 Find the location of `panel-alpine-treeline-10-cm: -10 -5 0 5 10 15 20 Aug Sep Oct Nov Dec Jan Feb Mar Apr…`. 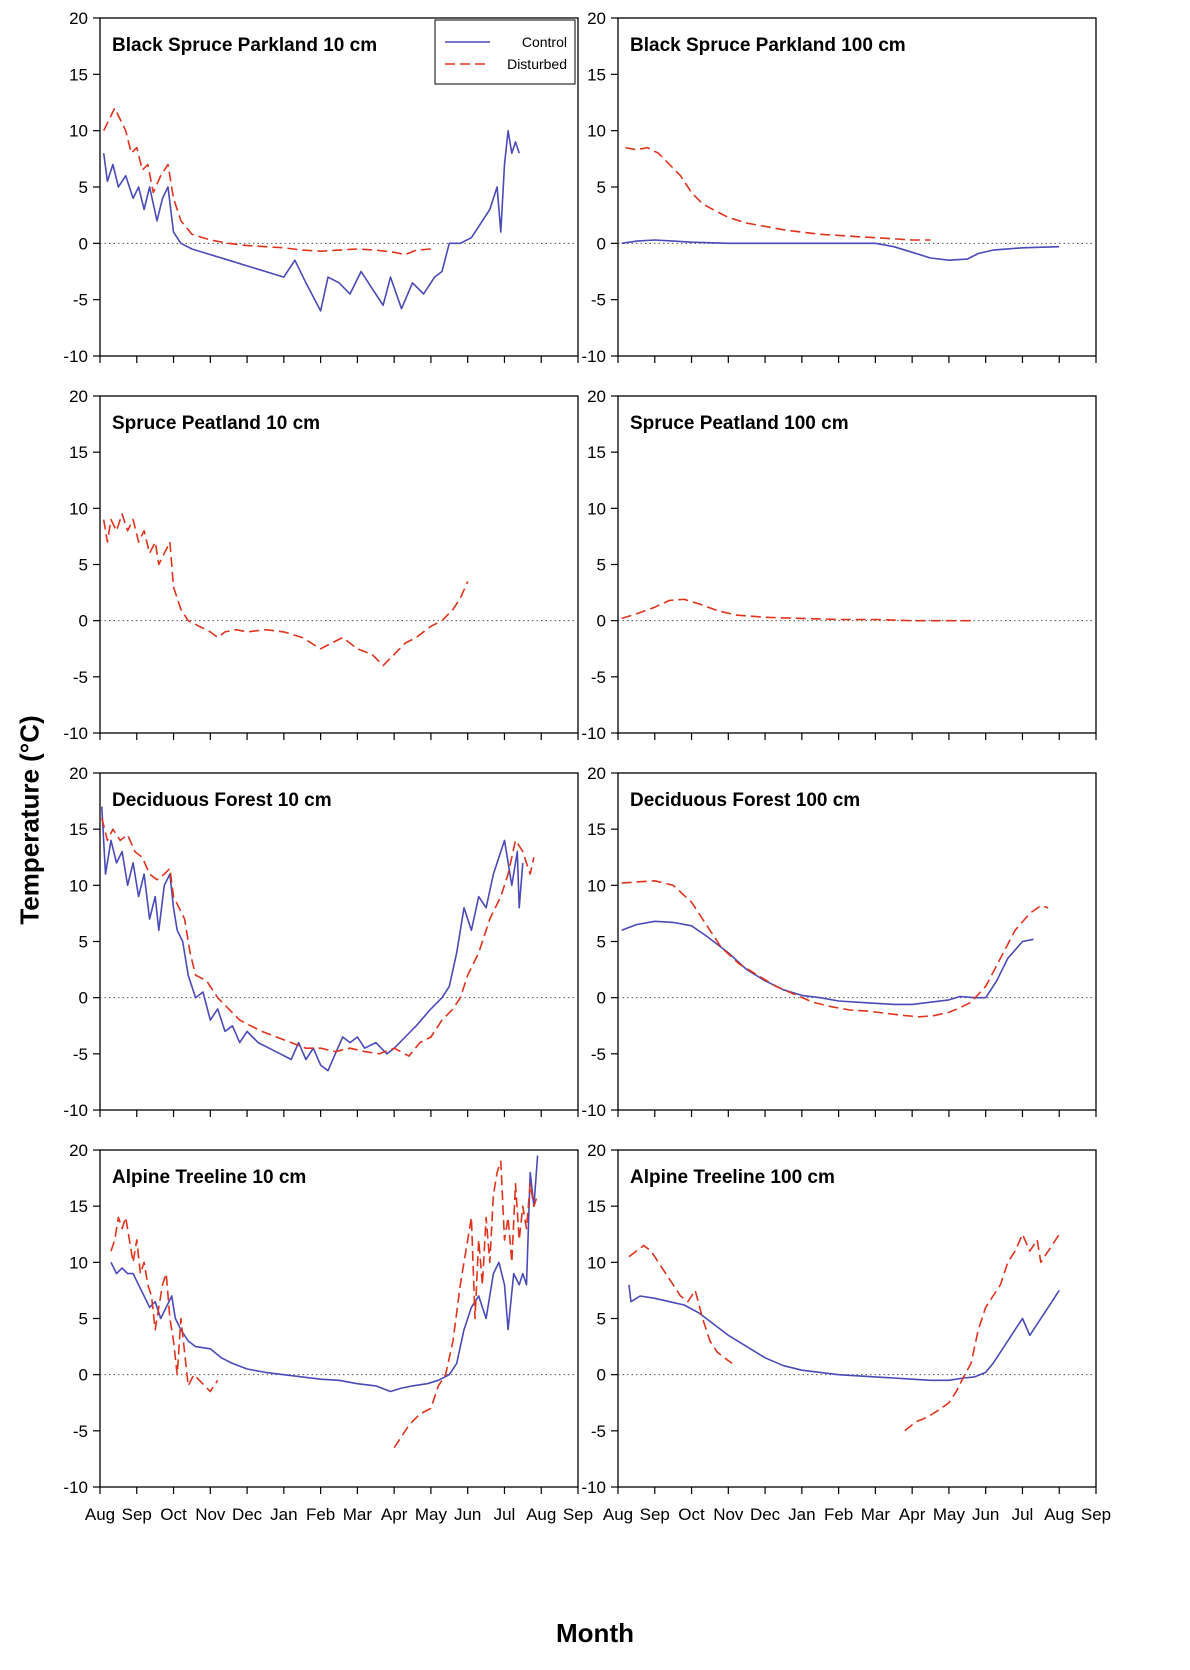

panel-alpine-treeline-10-cm: -10 -5 0 5 10 15 20 Aug Sep Oct Nov Dec Jan Feb Mar Apr… is located at coordinates (328, 1332).